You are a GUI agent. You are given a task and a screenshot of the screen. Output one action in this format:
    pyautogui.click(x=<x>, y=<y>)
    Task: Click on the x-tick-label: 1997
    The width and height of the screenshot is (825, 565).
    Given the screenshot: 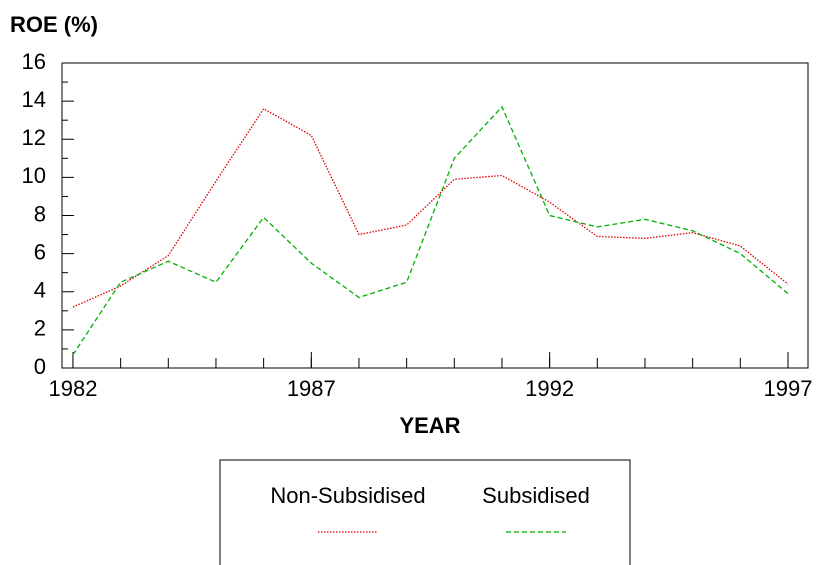 What is the action you would take?
    pyautogui.click(x=788, y=388)
    